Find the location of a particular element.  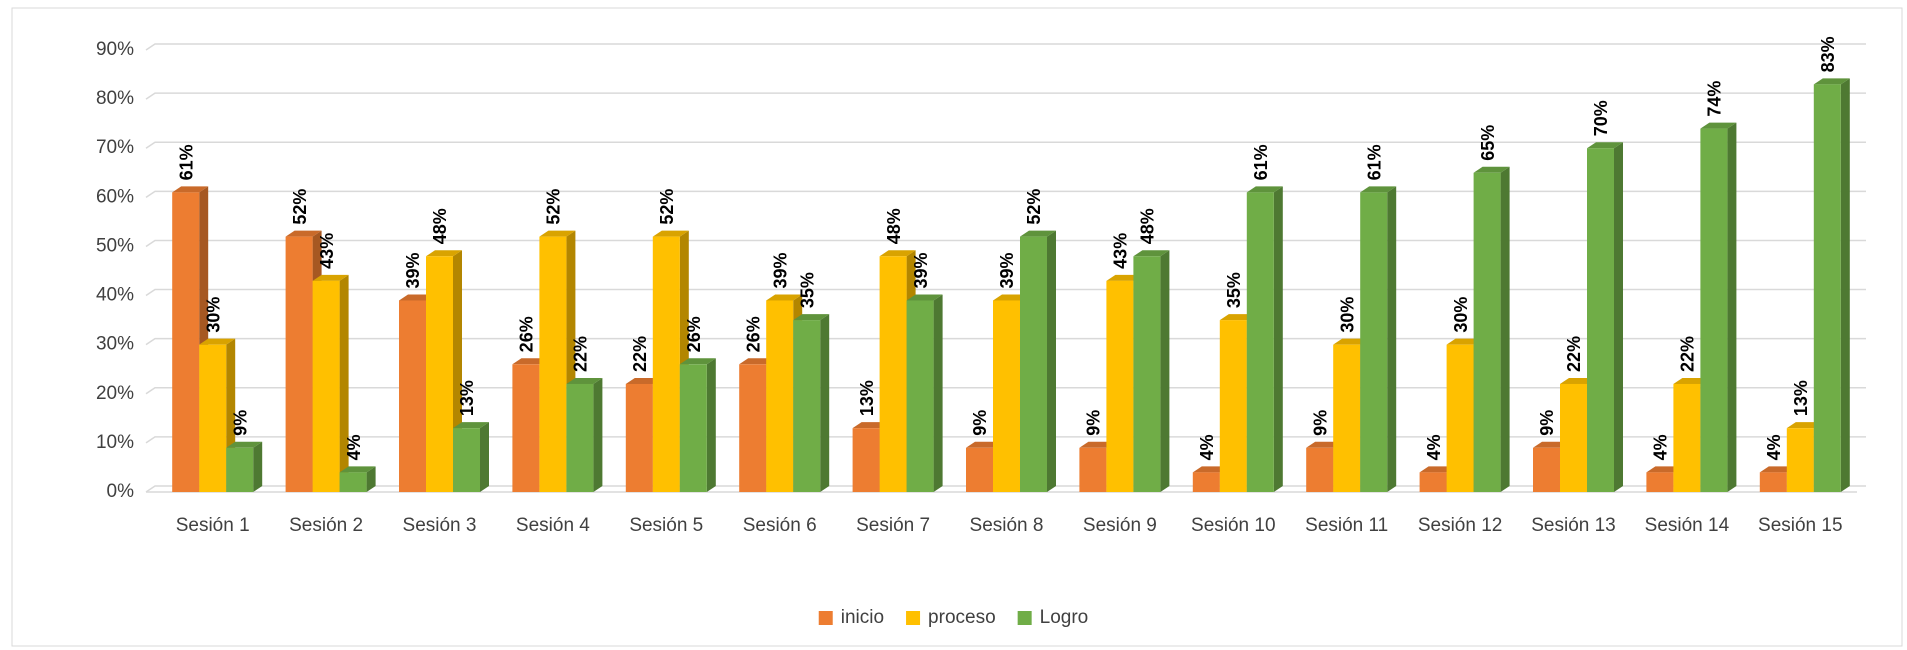

x-tick-label: Sesión 8 is located at coordinates (1007, 525).